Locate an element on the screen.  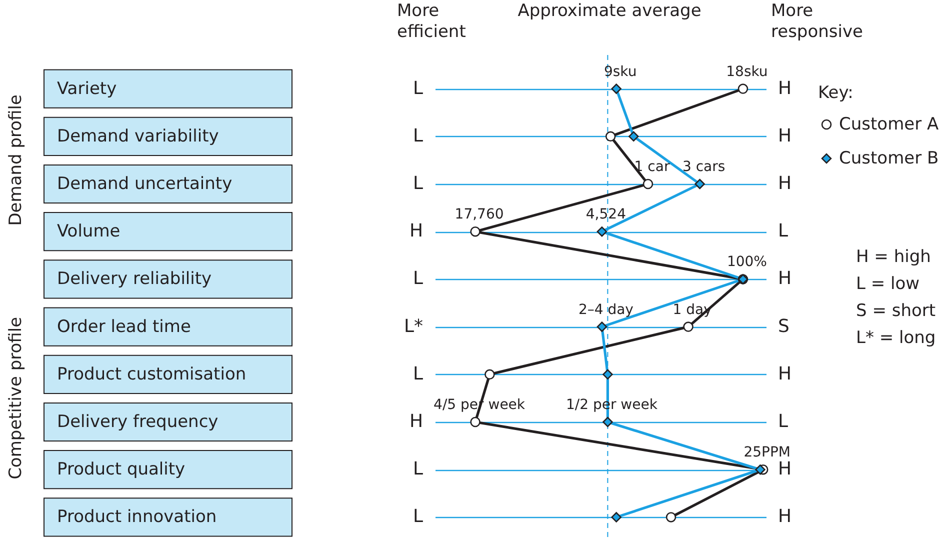
legend-label: Customer A is located at coordinates (889, 124).